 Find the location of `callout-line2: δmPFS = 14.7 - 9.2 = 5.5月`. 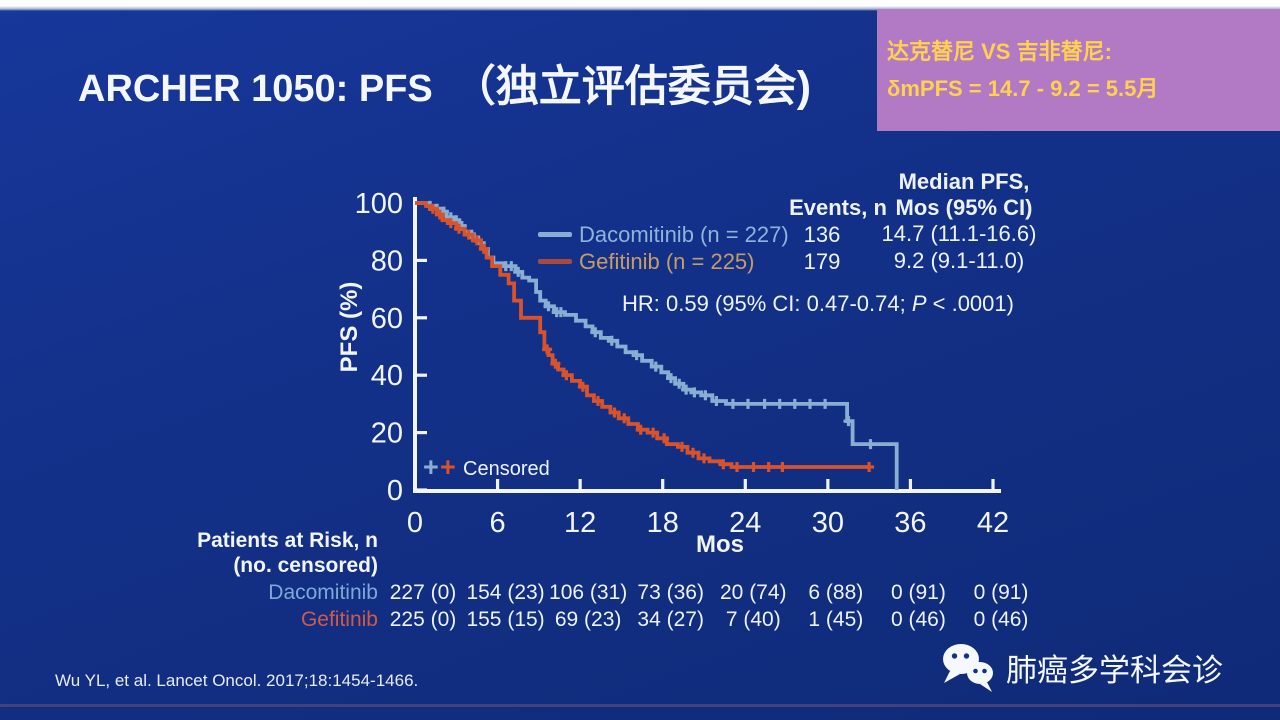

callout-line2: δmPFS = 14.7 - 9.2 = 5.5月 is located at coordinates (1023, 88).